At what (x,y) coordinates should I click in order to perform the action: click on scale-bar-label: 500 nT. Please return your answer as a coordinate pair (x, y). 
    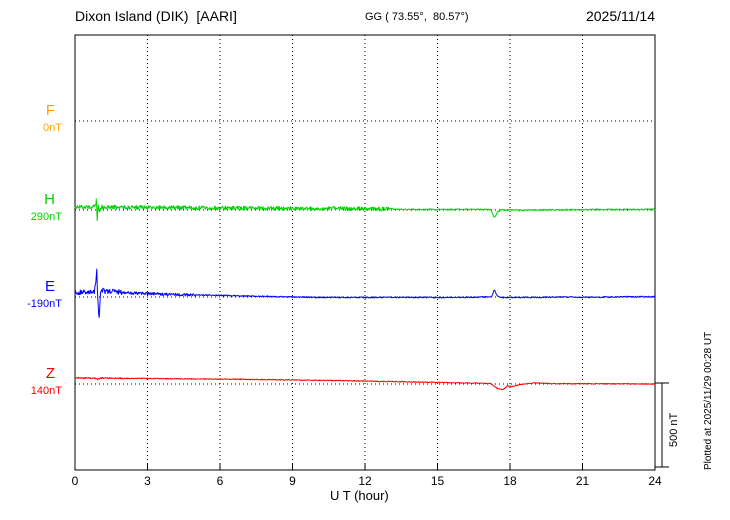
    Looking at the image, I should click on (674, 429).